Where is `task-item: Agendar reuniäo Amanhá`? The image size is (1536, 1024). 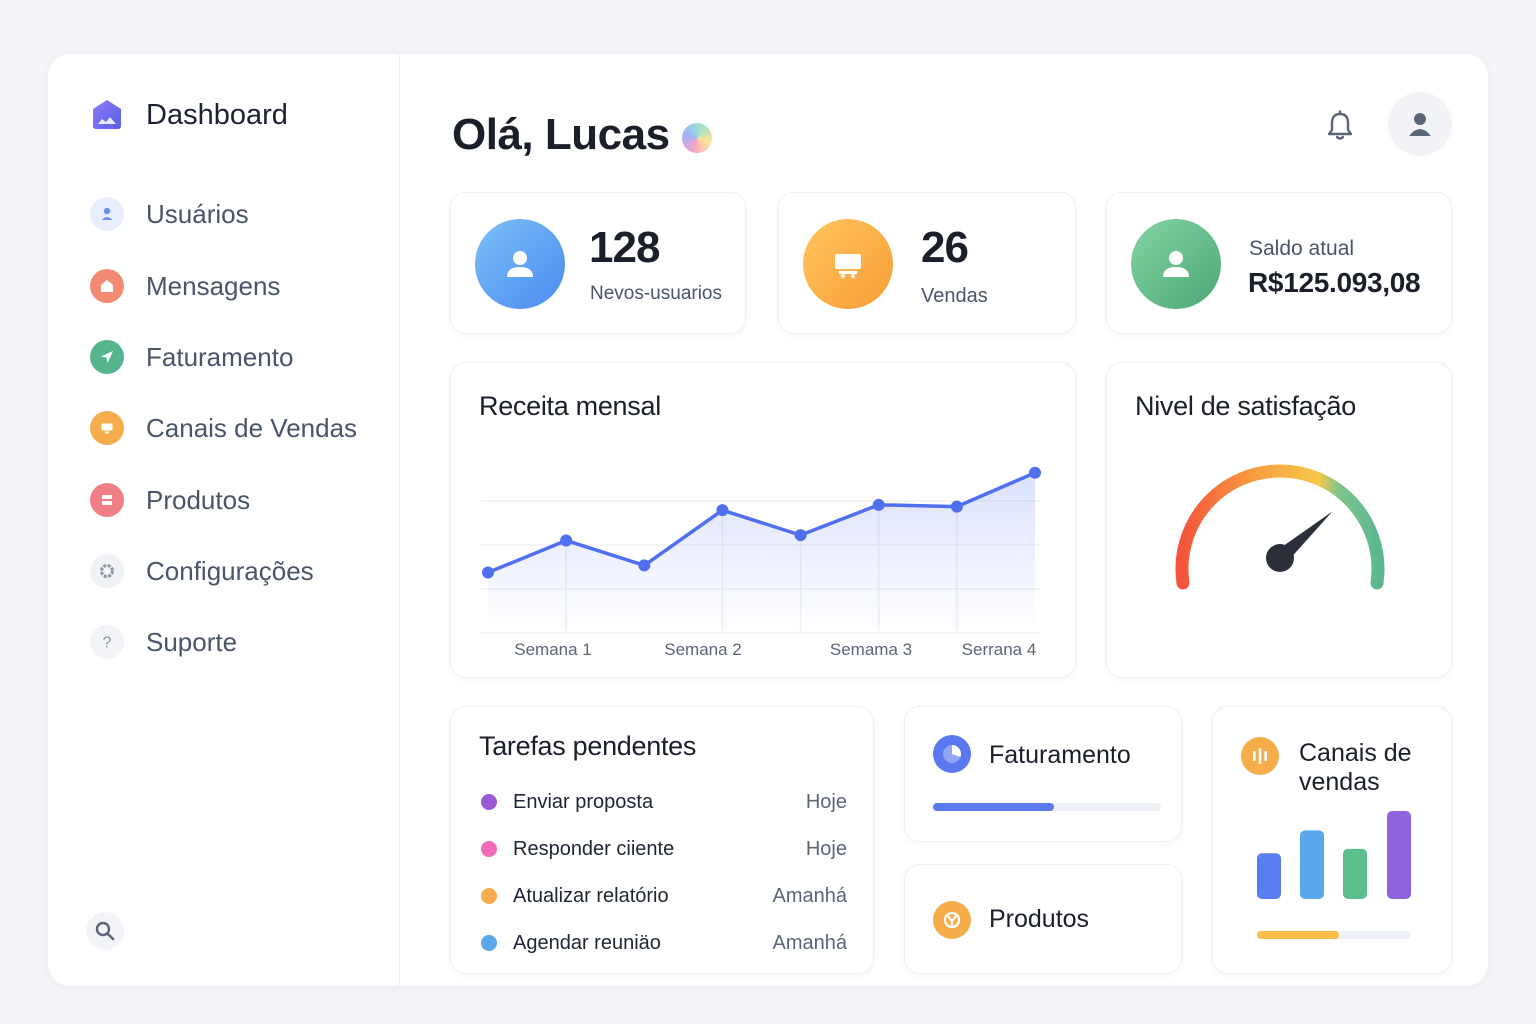
task-item: Agendar reuniäo Amanhá is located at coordinates (664, 943).